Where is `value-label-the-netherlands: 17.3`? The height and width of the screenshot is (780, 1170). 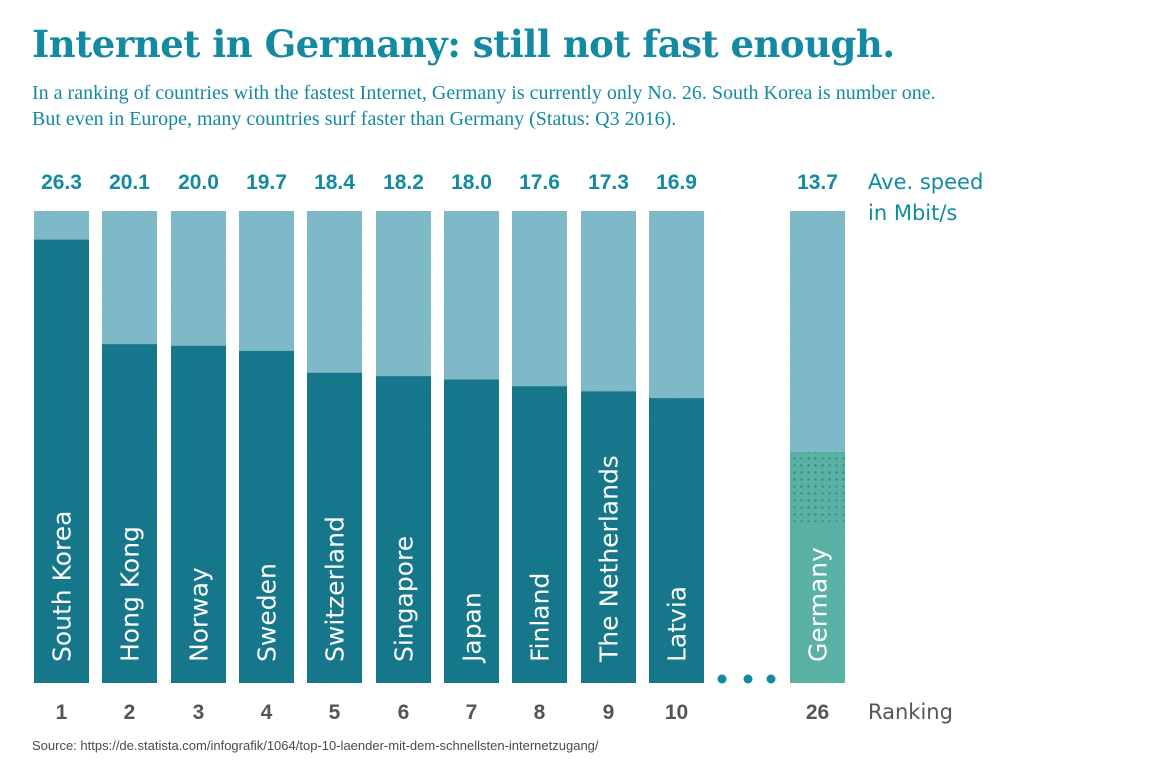 value-label-the-netherlands: 17.3 is located at coordinates (608, 182).